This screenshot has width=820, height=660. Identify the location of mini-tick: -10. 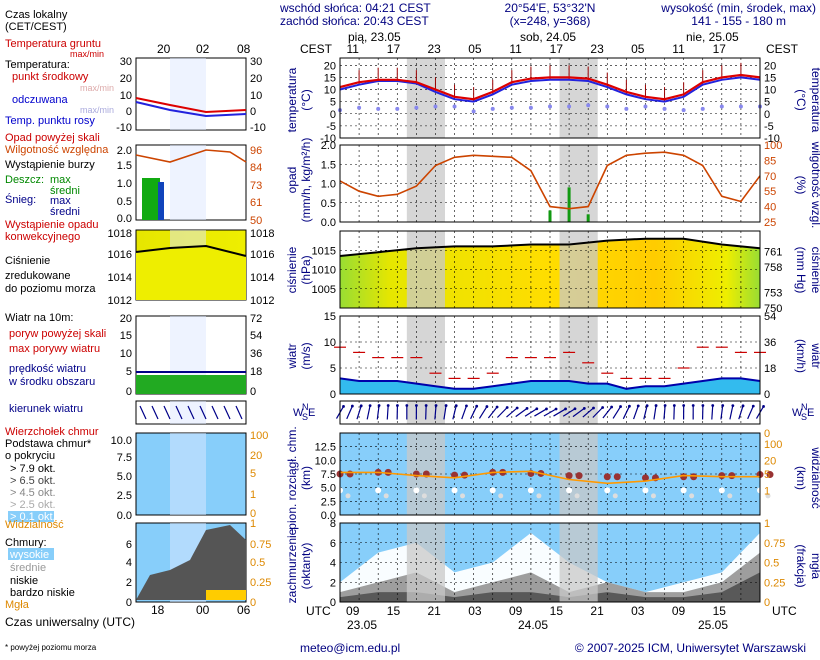
(124, 128).